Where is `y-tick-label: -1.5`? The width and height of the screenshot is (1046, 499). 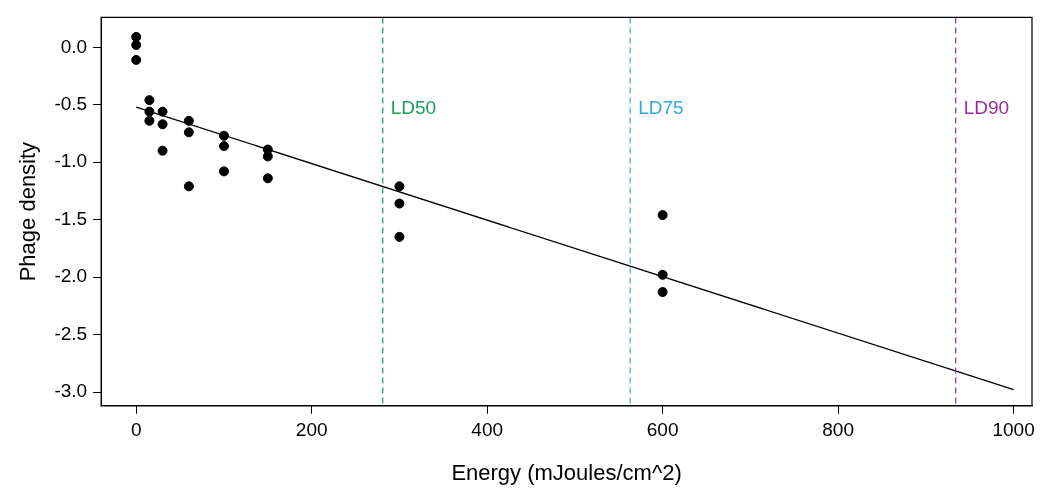 y-tick-label: -1.5 is located at coordinates (71, 218).